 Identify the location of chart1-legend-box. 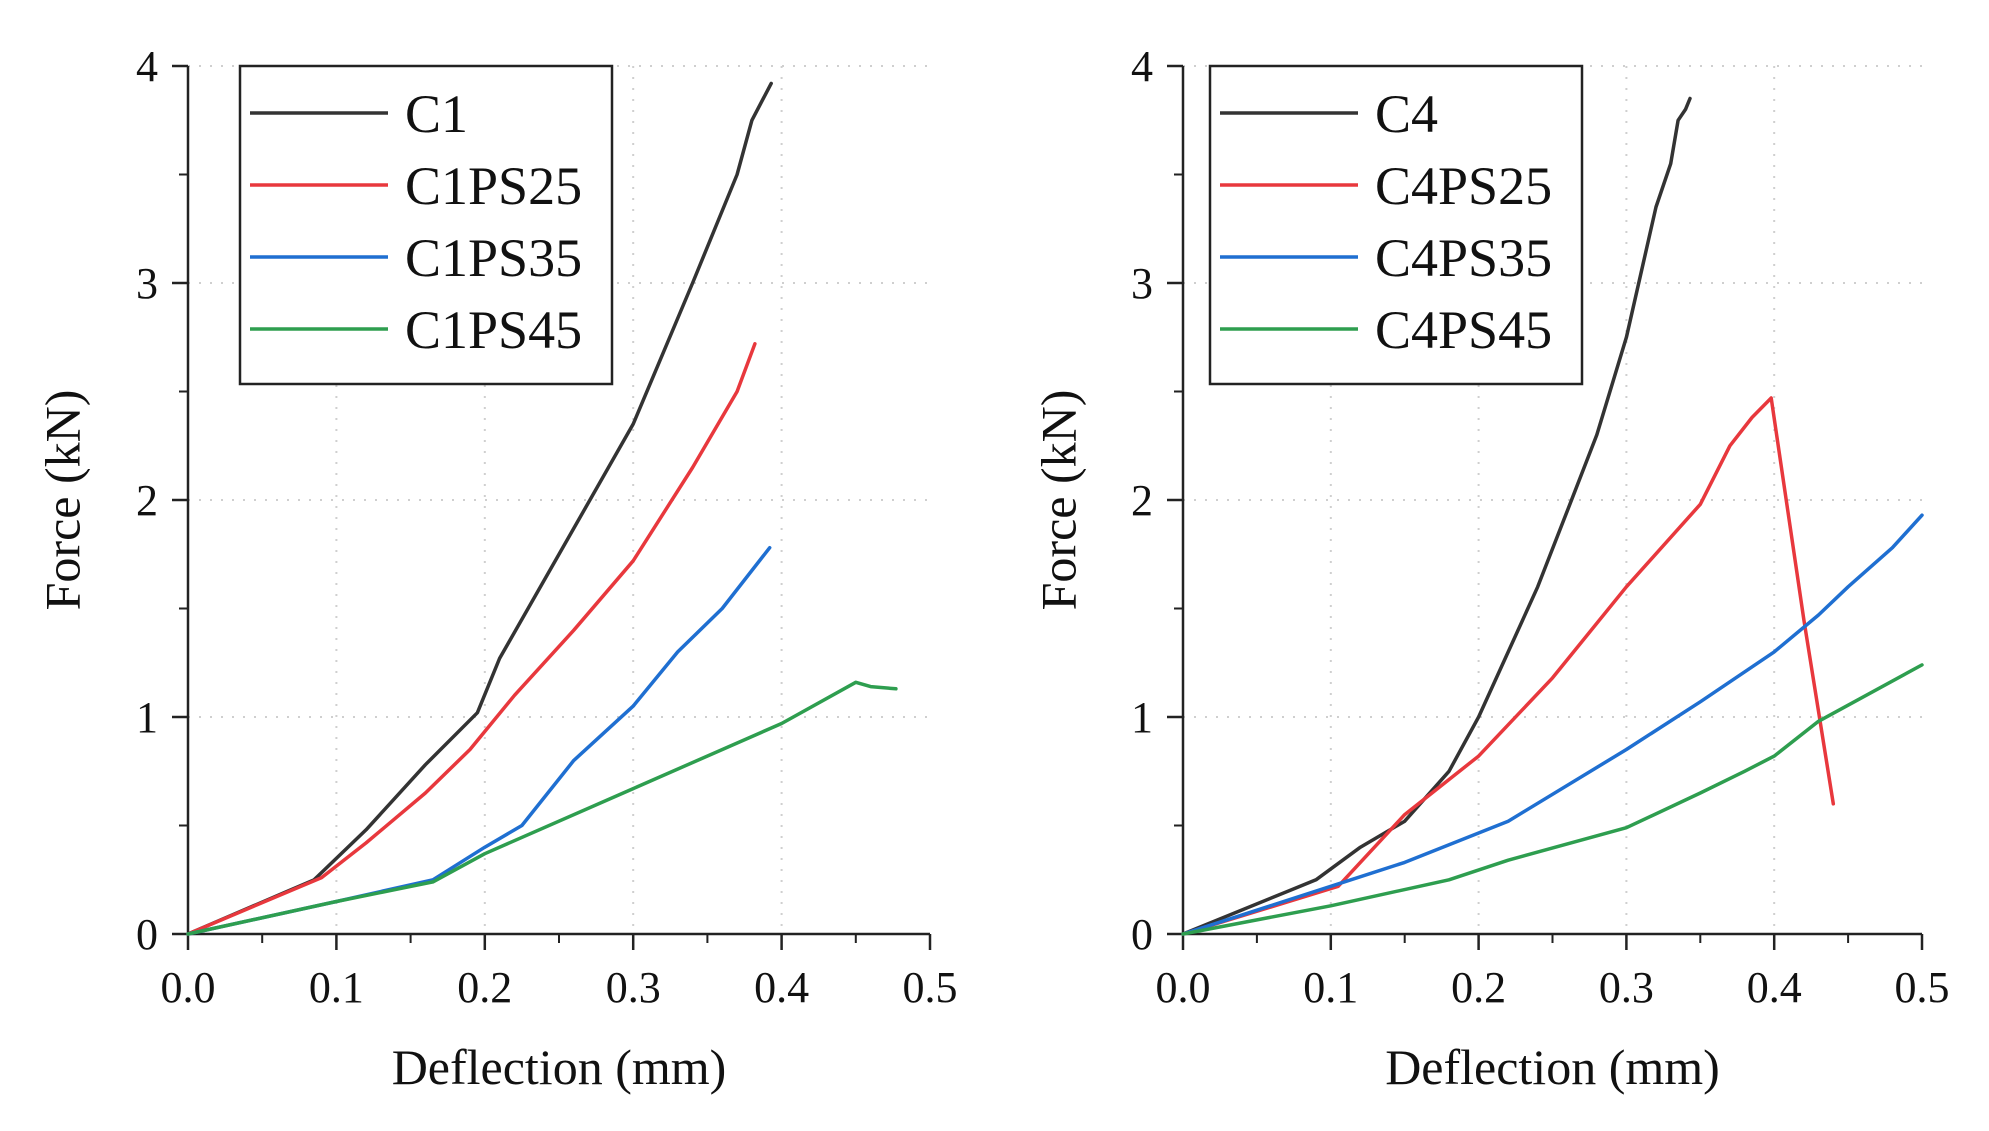
(426, 225).